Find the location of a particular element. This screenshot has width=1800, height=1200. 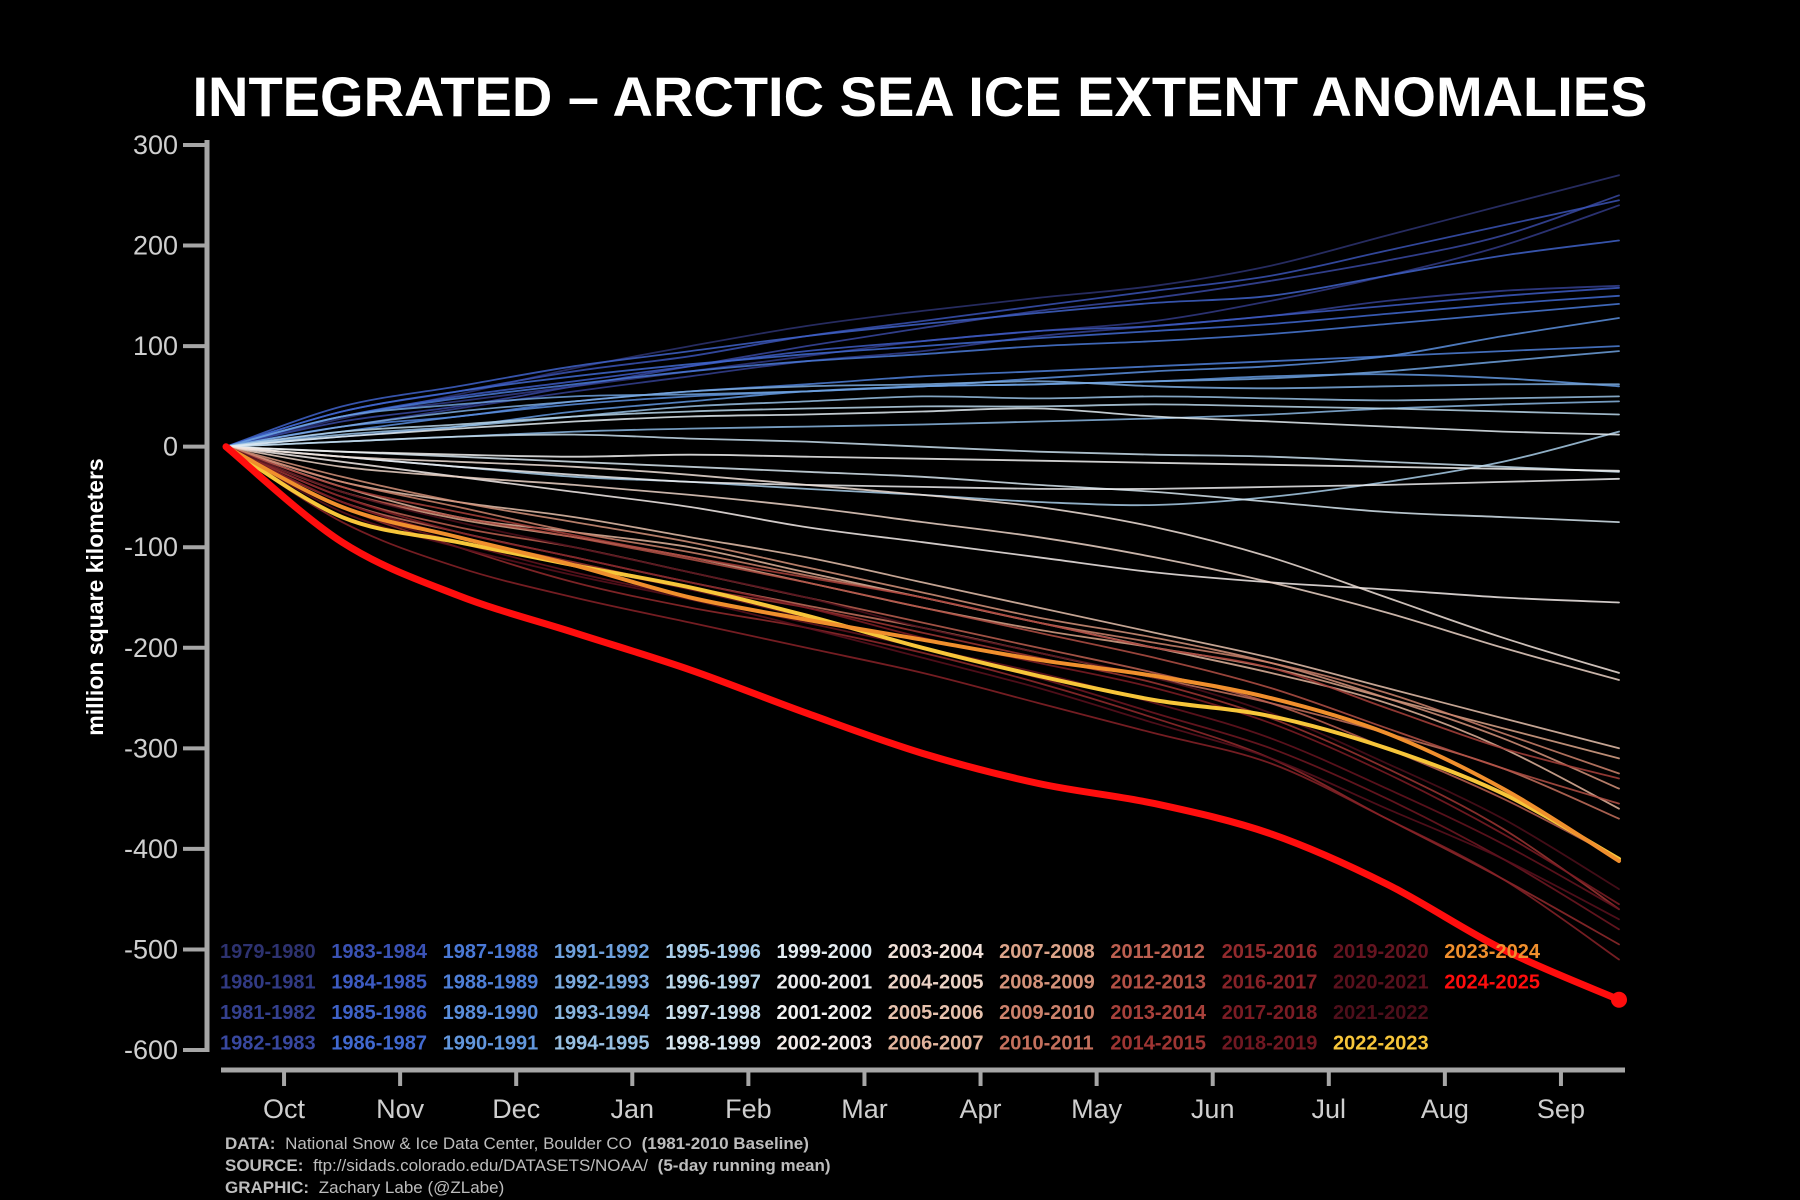

footer-graphic-text: Zachary Labe (@ZLabe) is located at coordinates (411, 1187).